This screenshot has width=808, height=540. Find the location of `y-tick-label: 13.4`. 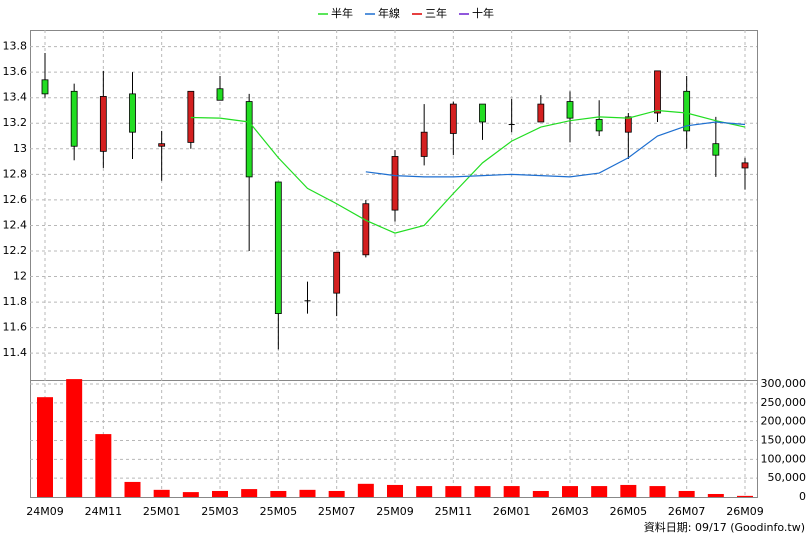

y-tick-label: 13.4 is located at coordinates (15, 97).